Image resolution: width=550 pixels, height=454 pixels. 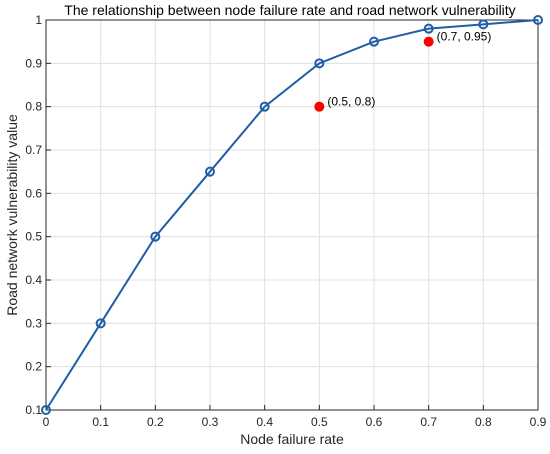 I want to click on x-tick-label: 0.7, so click(x=428, y=422).